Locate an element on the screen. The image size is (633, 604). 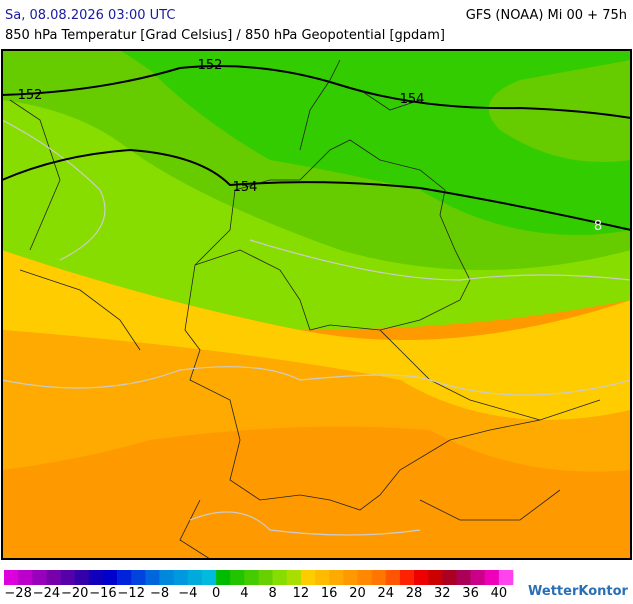
colorbar-label: 40 is located at coordinates (499, 593).